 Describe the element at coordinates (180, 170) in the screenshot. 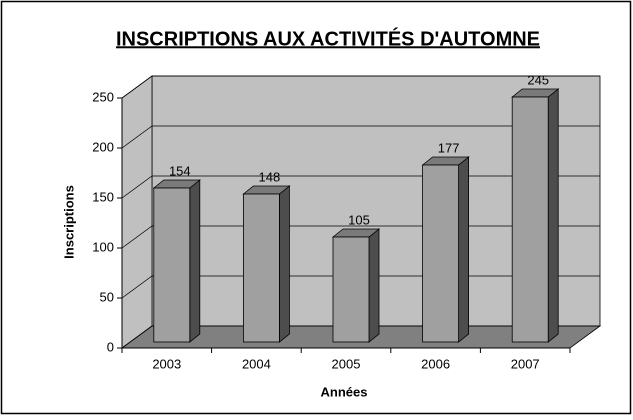

I see `data-label: 154` at that location.